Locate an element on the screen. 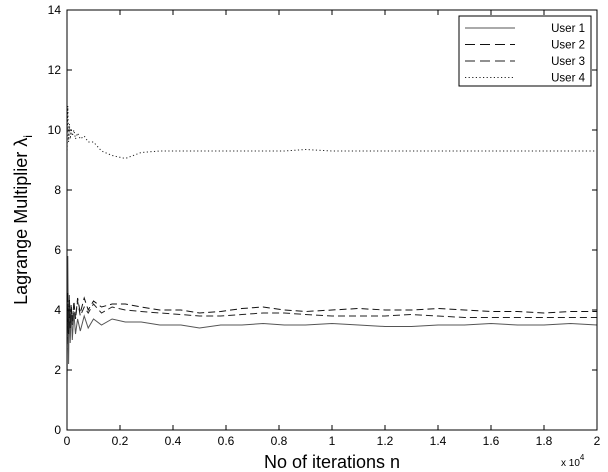 The height and width of the screenshot is (472, 608). y-tick-label: 10 is located at coordinates (55, 130).